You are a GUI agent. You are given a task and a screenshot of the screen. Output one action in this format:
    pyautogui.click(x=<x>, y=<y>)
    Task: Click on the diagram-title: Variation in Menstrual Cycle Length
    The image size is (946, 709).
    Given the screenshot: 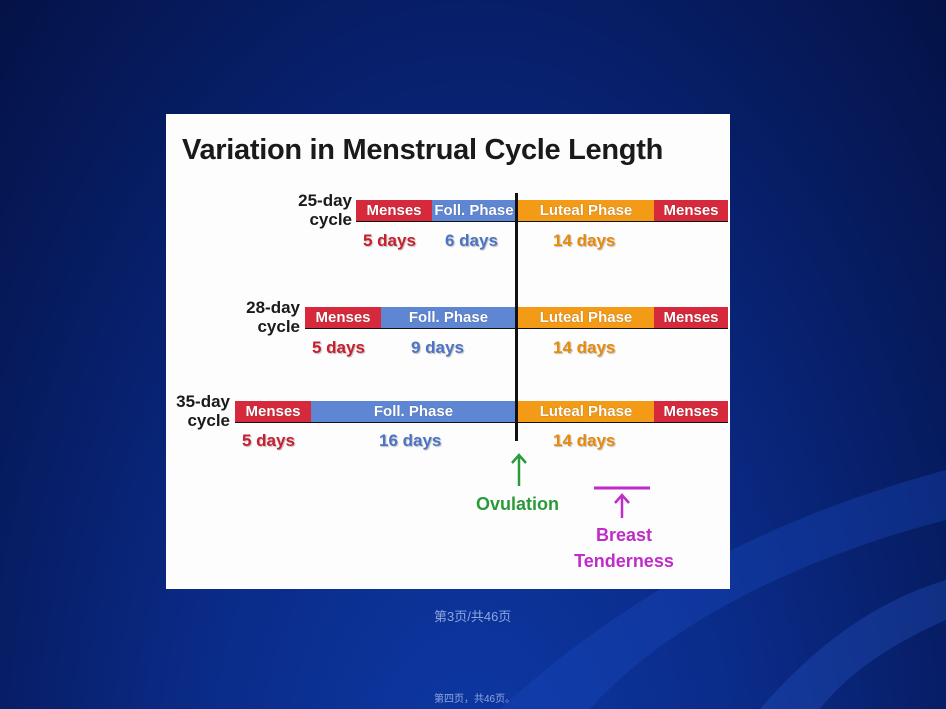 What is the action you would take?
    pyautogui.click(x=422, y=150)
    